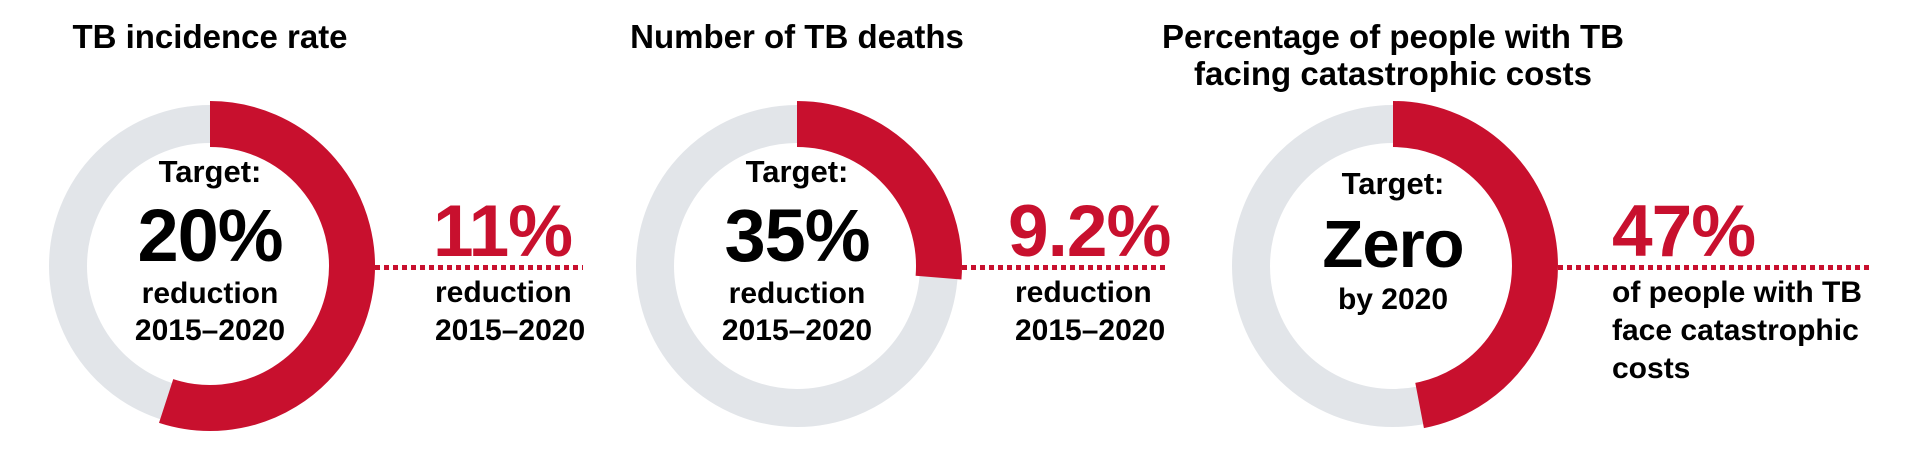 The height and width of the screenshot is (473, 1920). What do you see at coordinates (503, 231) in the screenshot?
I see `result-value: 11%` at bounding box center [503, 231].